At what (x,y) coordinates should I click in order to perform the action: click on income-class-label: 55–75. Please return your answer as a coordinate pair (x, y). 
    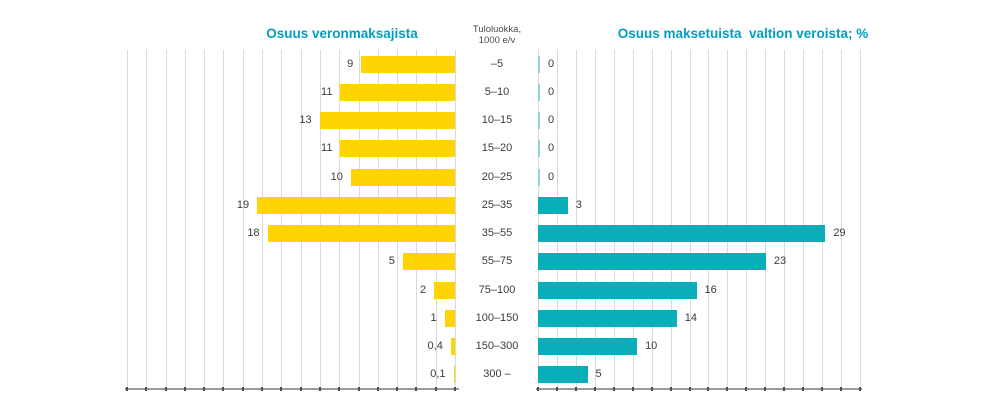
    Looking at the image, I should click on (497, 261).